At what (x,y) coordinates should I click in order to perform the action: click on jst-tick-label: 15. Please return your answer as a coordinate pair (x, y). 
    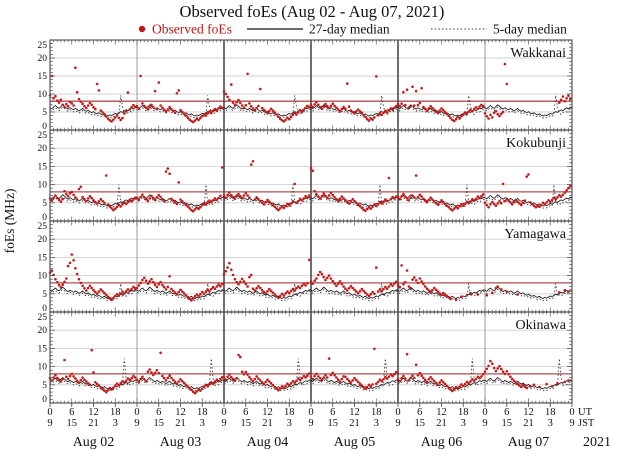
    Looking at the image, I should click on (246, 423).